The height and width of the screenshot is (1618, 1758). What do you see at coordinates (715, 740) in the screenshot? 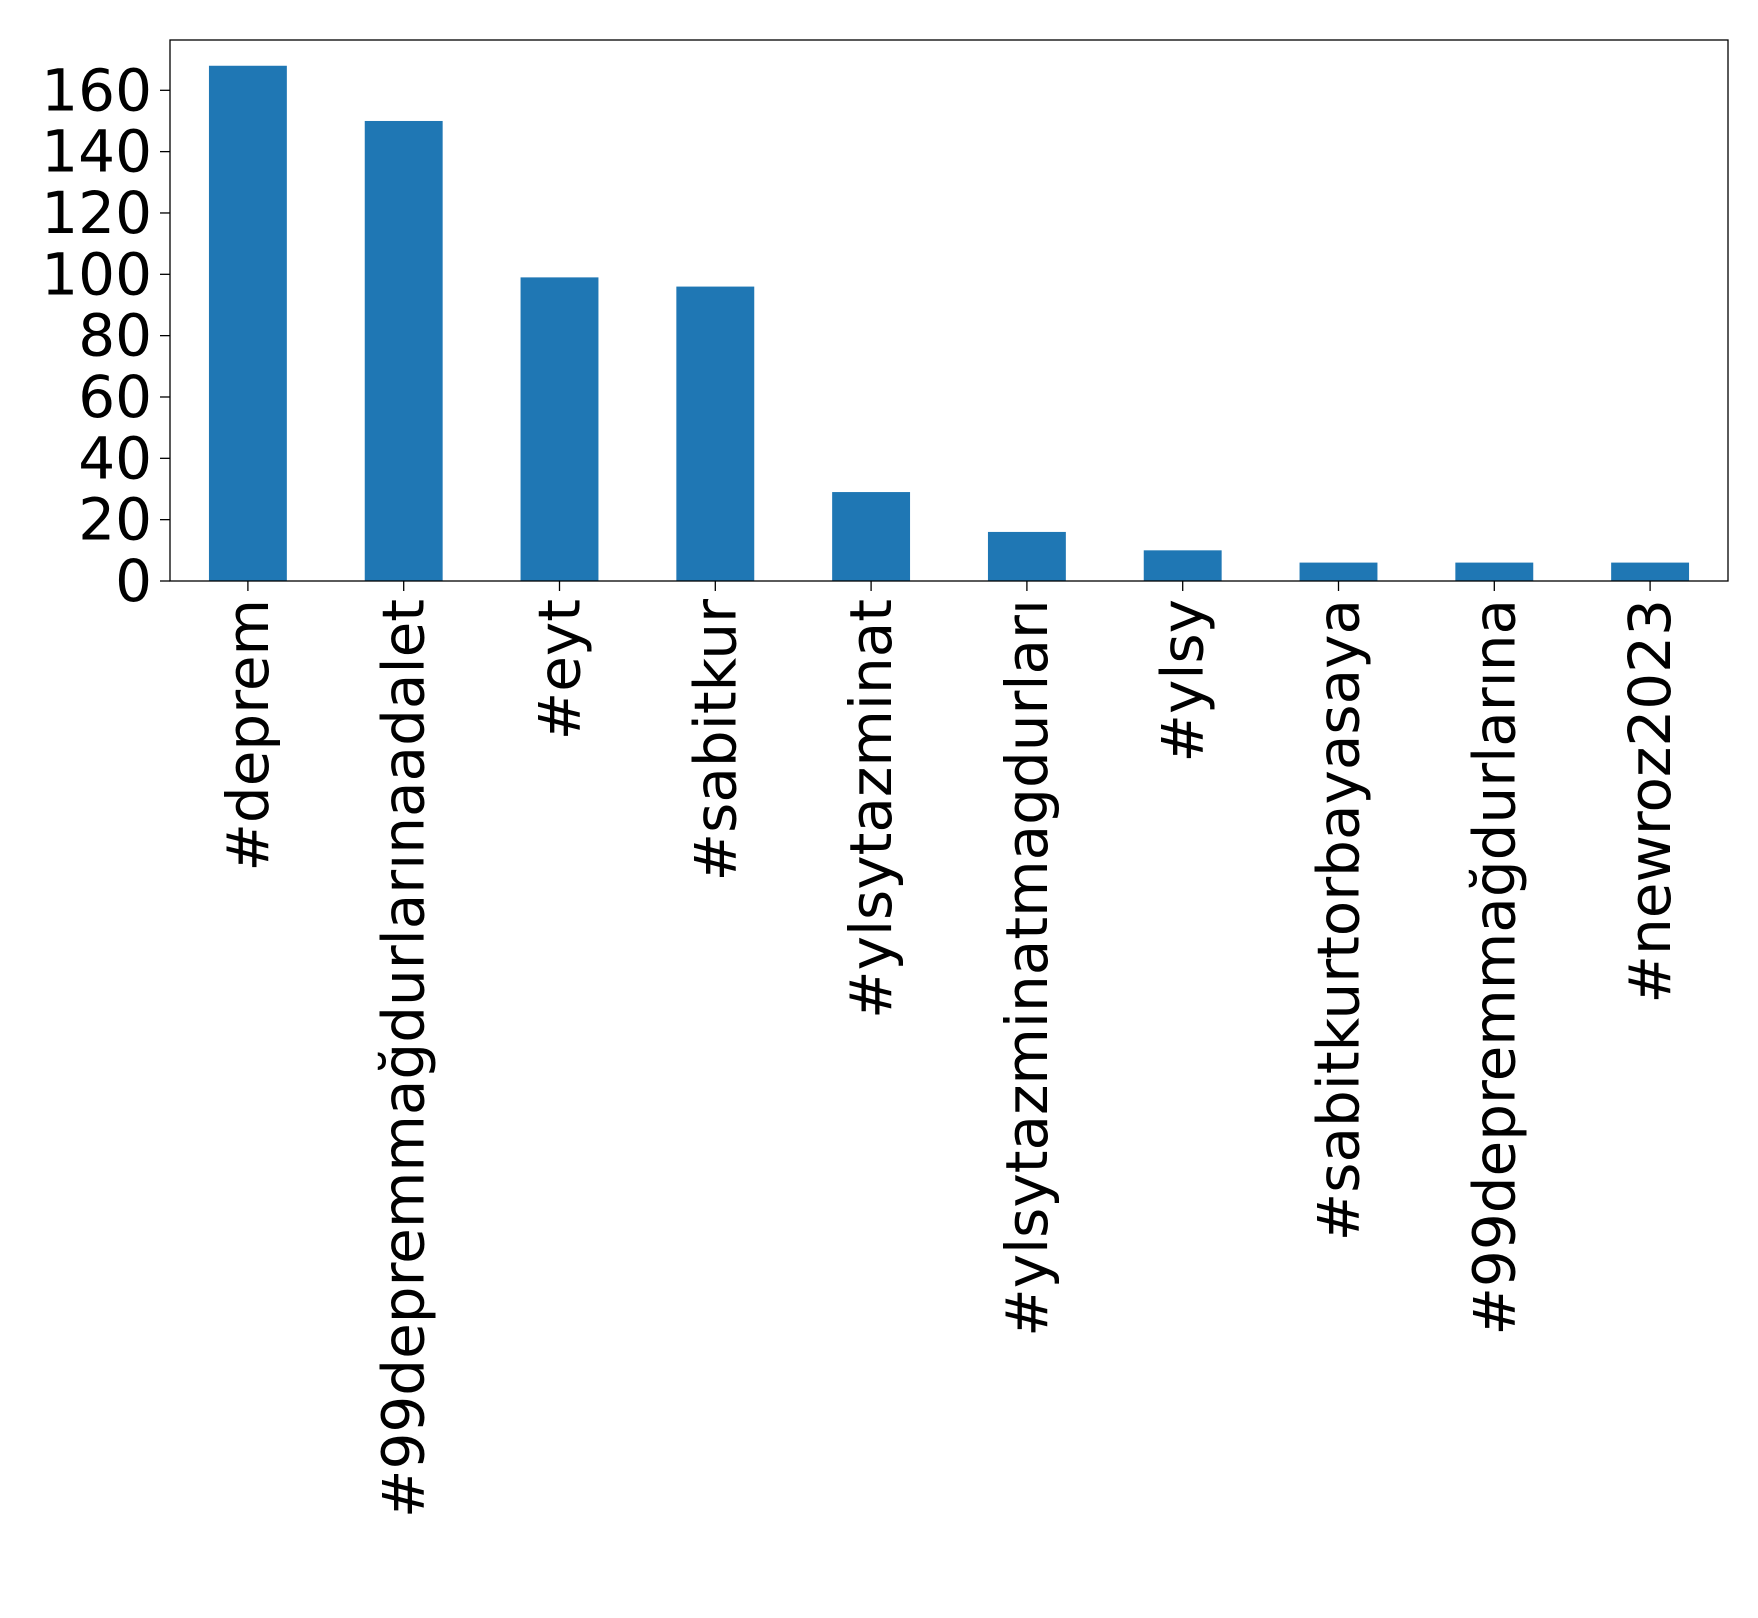
I see `x-tick-label: #sabitkur` at bounding box center [715, 740].